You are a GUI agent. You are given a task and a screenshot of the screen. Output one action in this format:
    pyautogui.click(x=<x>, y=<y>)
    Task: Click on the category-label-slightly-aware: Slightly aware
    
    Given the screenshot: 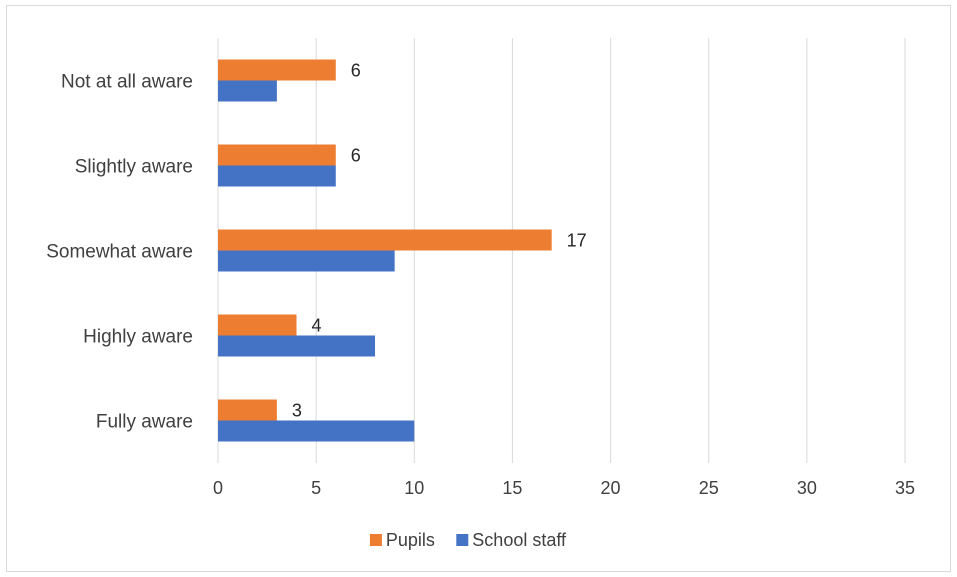 What is the action you would take?
    pyautogui.click(x=134, y=167)
    